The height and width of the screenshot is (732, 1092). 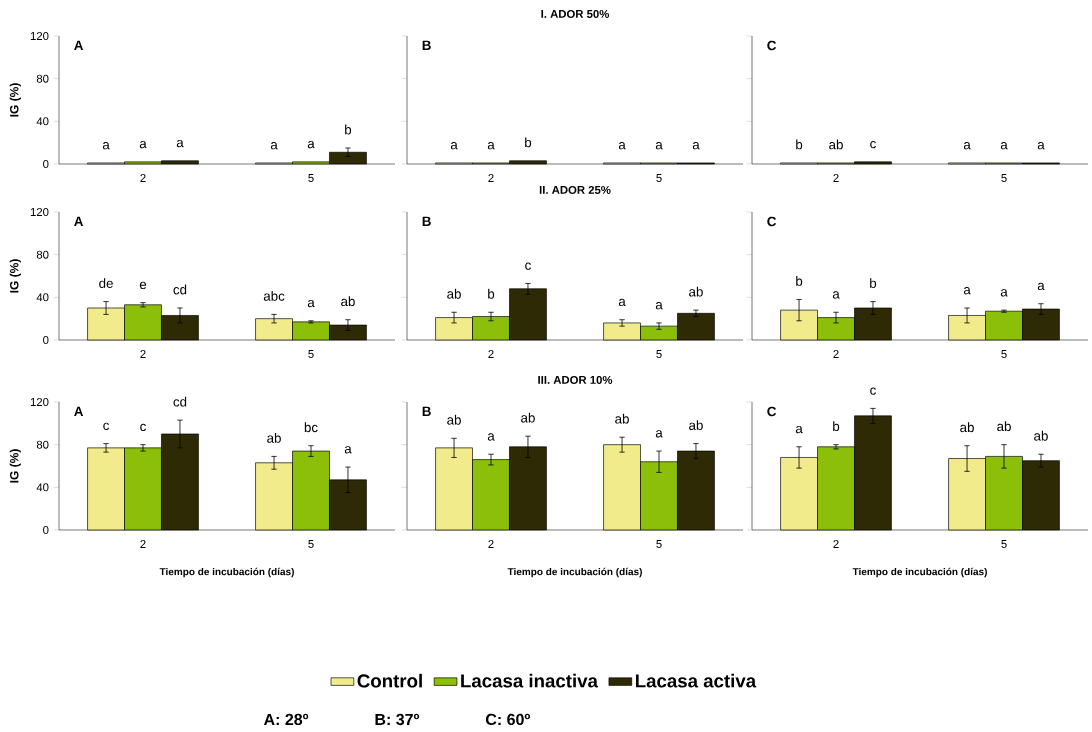 What do you see at coordinates (286, 719) in the screenshot?
I see `text: A: 28º` at bounding box center [286, 719].